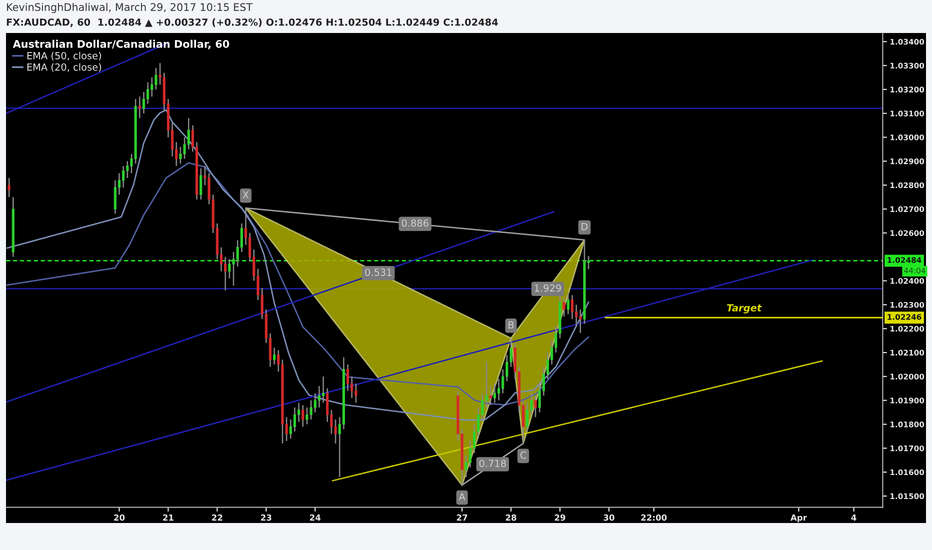 The height and width of the screenshot is (550, 932). What do you see at coordinates (511, 324) in the screenshot?
I see `annotation: B` at bounding box center [511, 324].